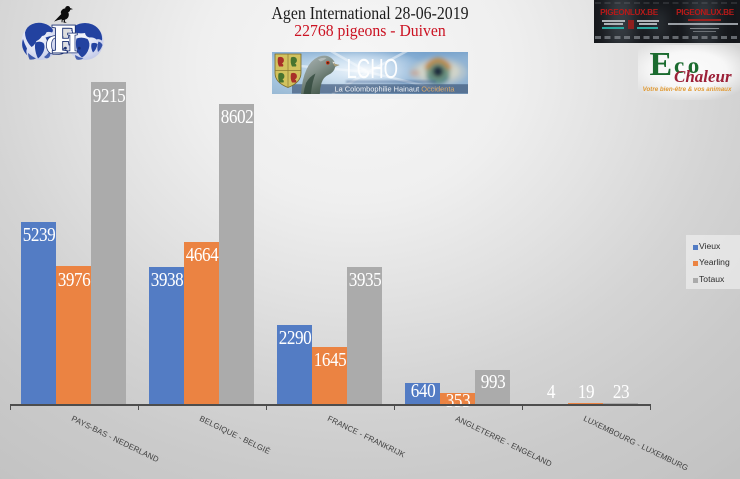 Image resolution: width=740 pixels, height=479 pixels. What do you see at coordinates (54, 45) in the screenshot?
I see `svg-text: C` at bounding box center [54, 45].